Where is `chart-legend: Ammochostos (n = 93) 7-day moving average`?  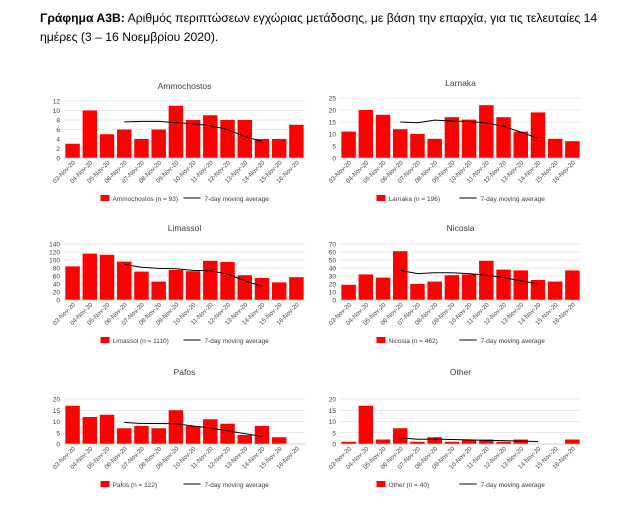
chart-legend: Ammochostos (n = 93) 7-day moving average is located at coordinates (184, 199).